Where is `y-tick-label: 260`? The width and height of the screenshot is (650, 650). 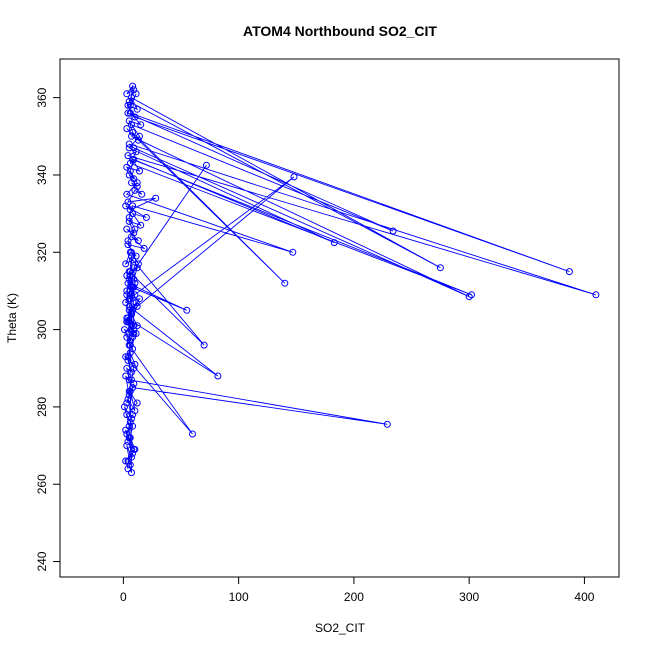 y-tick-label: 260 is located at coordinates (42, 484).